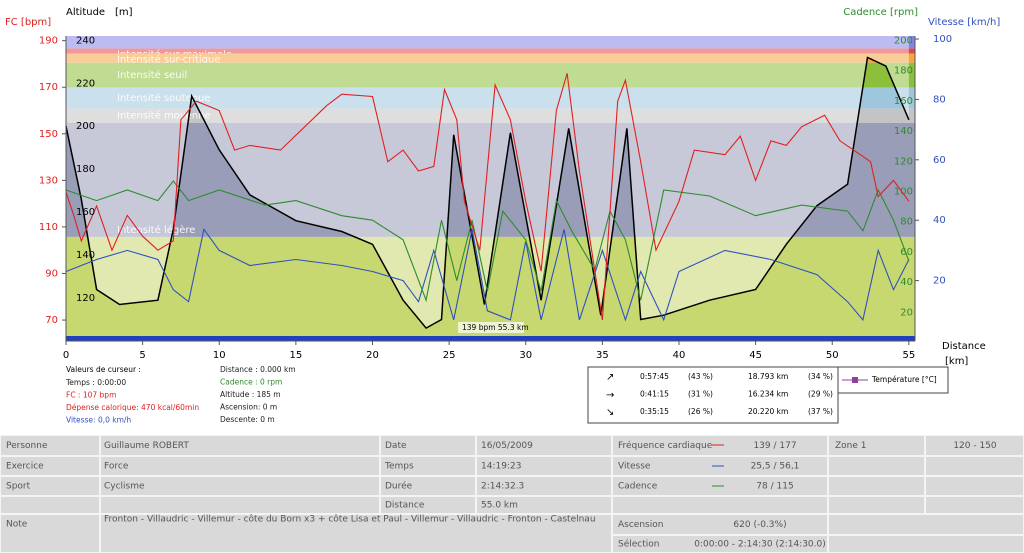 The image size is (1024, 553). I want to click on cadence-tick-label: 140, so click(903, 131).